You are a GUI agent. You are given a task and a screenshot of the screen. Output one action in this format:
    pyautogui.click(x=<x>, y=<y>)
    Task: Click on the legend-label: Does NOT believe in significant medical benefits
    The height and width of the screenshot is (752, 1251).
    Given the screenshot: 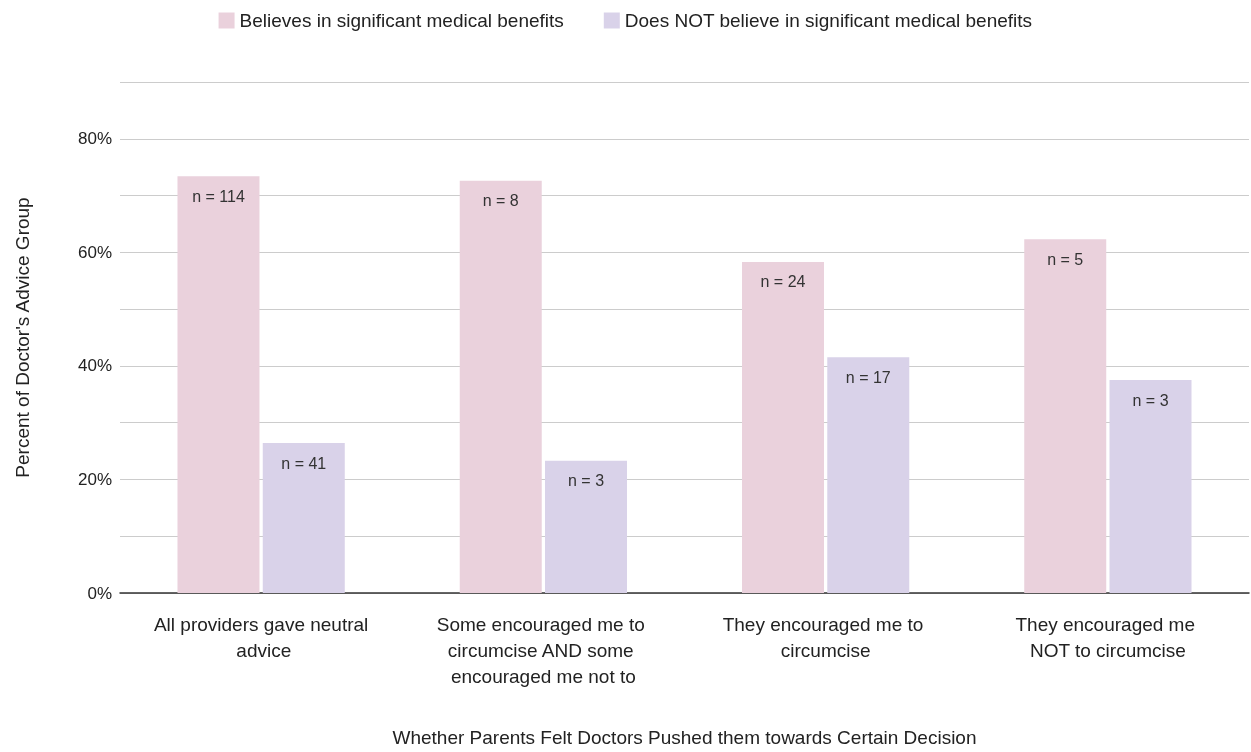 What is the action you would take?
    pyautogui.click(x=828, y=20)
    